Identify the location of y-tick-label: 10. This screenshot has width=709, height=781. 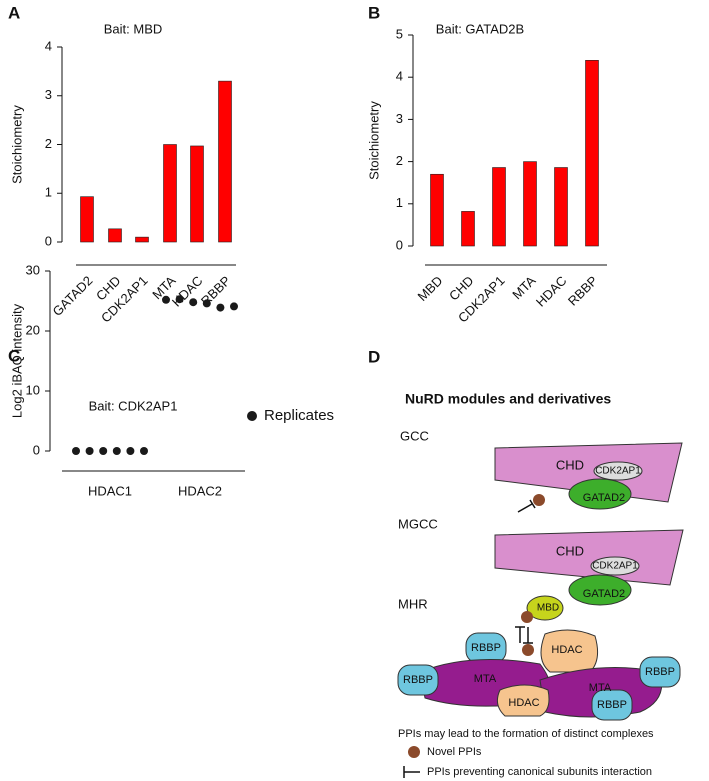
(33, 389).